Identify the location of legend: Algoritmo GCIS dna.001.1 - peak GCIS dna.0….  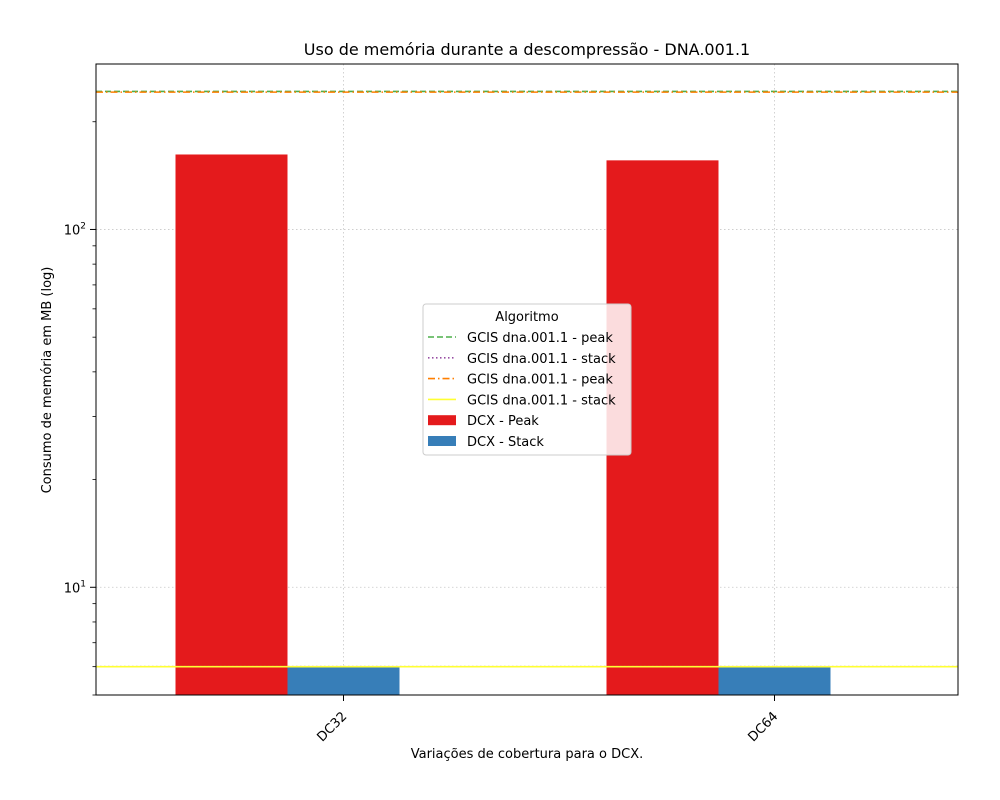
(527, 379).